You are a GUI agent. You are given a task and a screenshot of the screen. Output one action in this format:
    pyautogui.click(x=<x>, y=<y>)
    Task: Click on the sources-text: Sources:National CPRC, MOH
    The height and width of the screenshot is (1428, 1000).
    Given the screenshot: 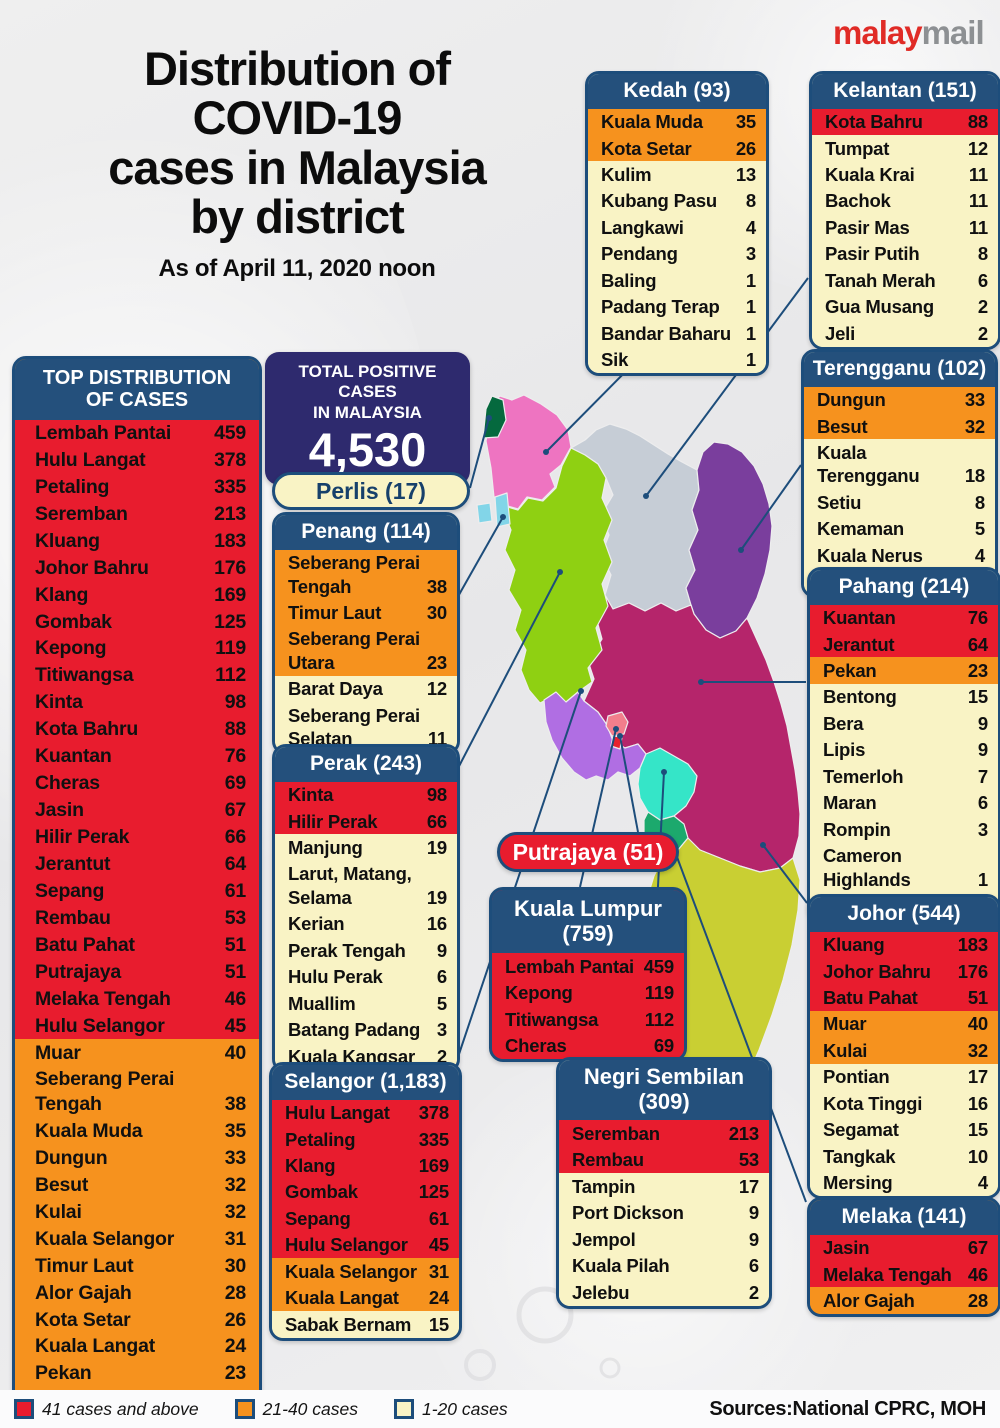 What is the action you would take?
    pyautogui.click(x=847, y=1408)
    